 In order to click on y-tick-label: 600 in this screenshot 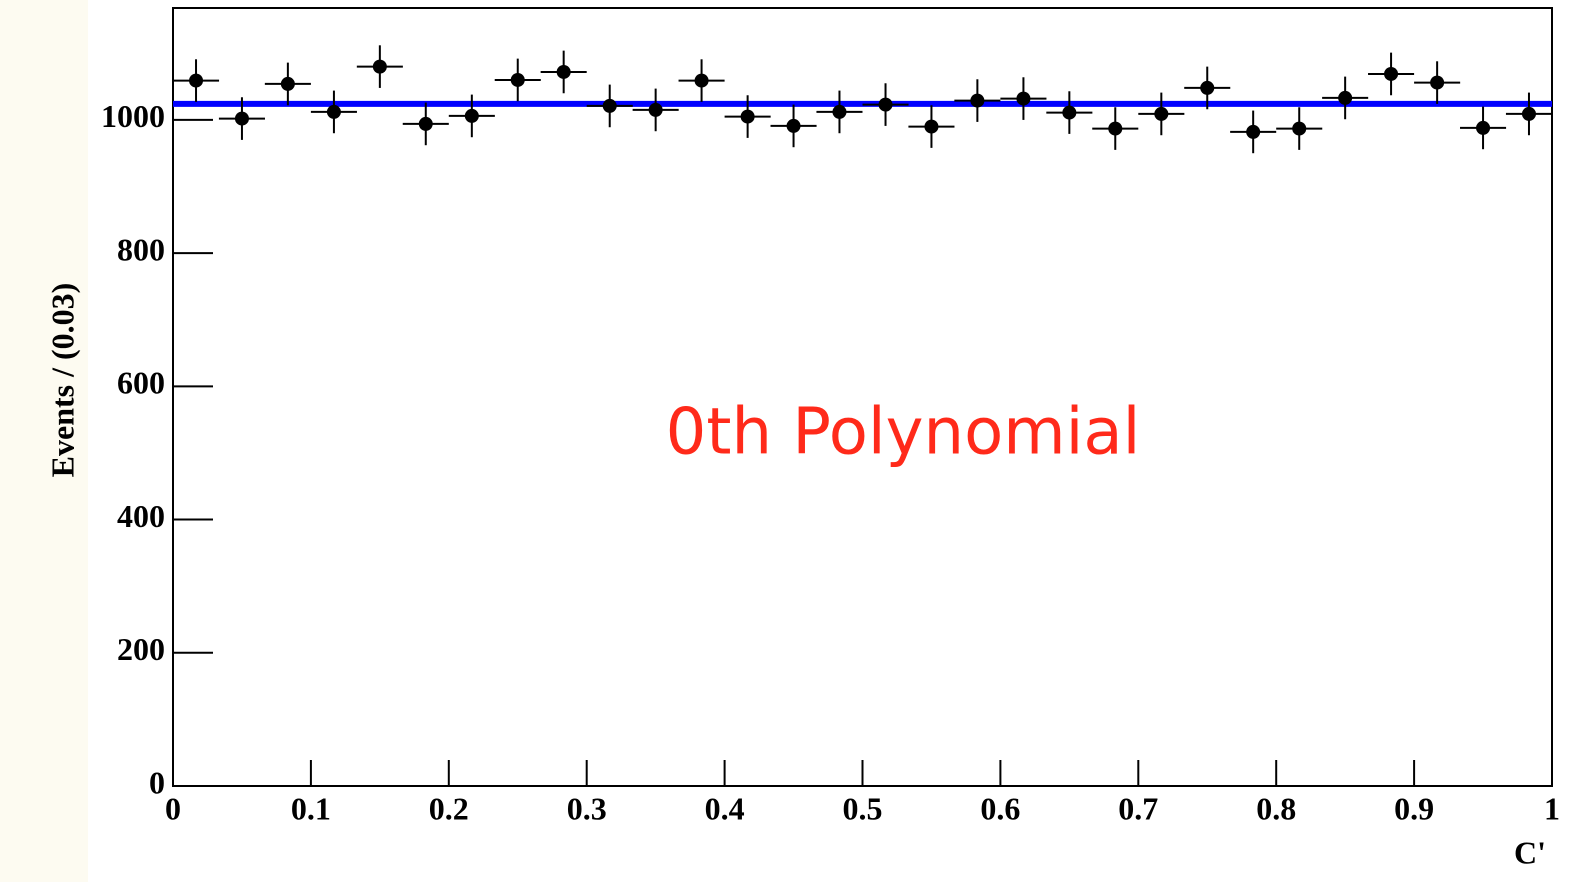, I will do `click(141, 383)`.